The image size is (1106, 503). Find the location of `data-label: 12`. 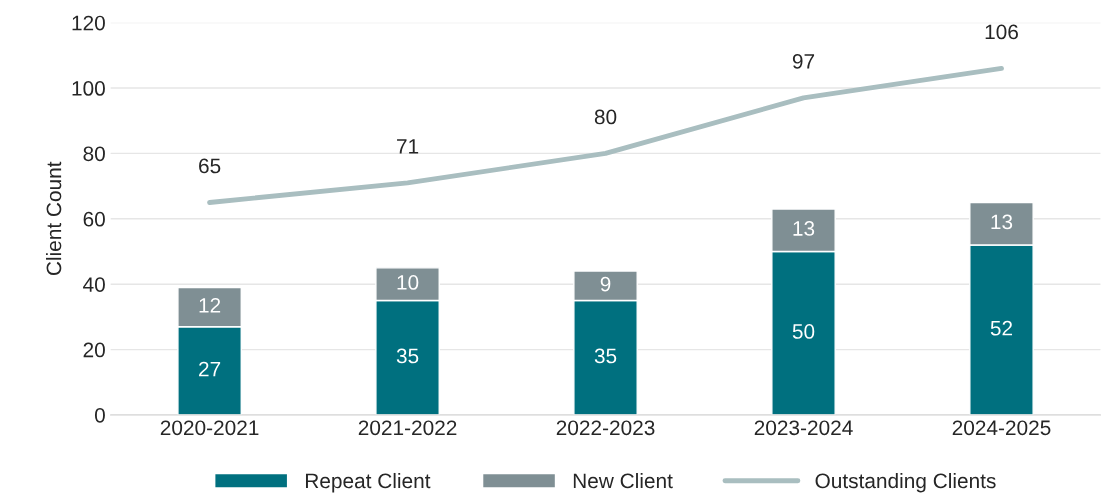

data-label: 12 is located at coordinates (210, 305).